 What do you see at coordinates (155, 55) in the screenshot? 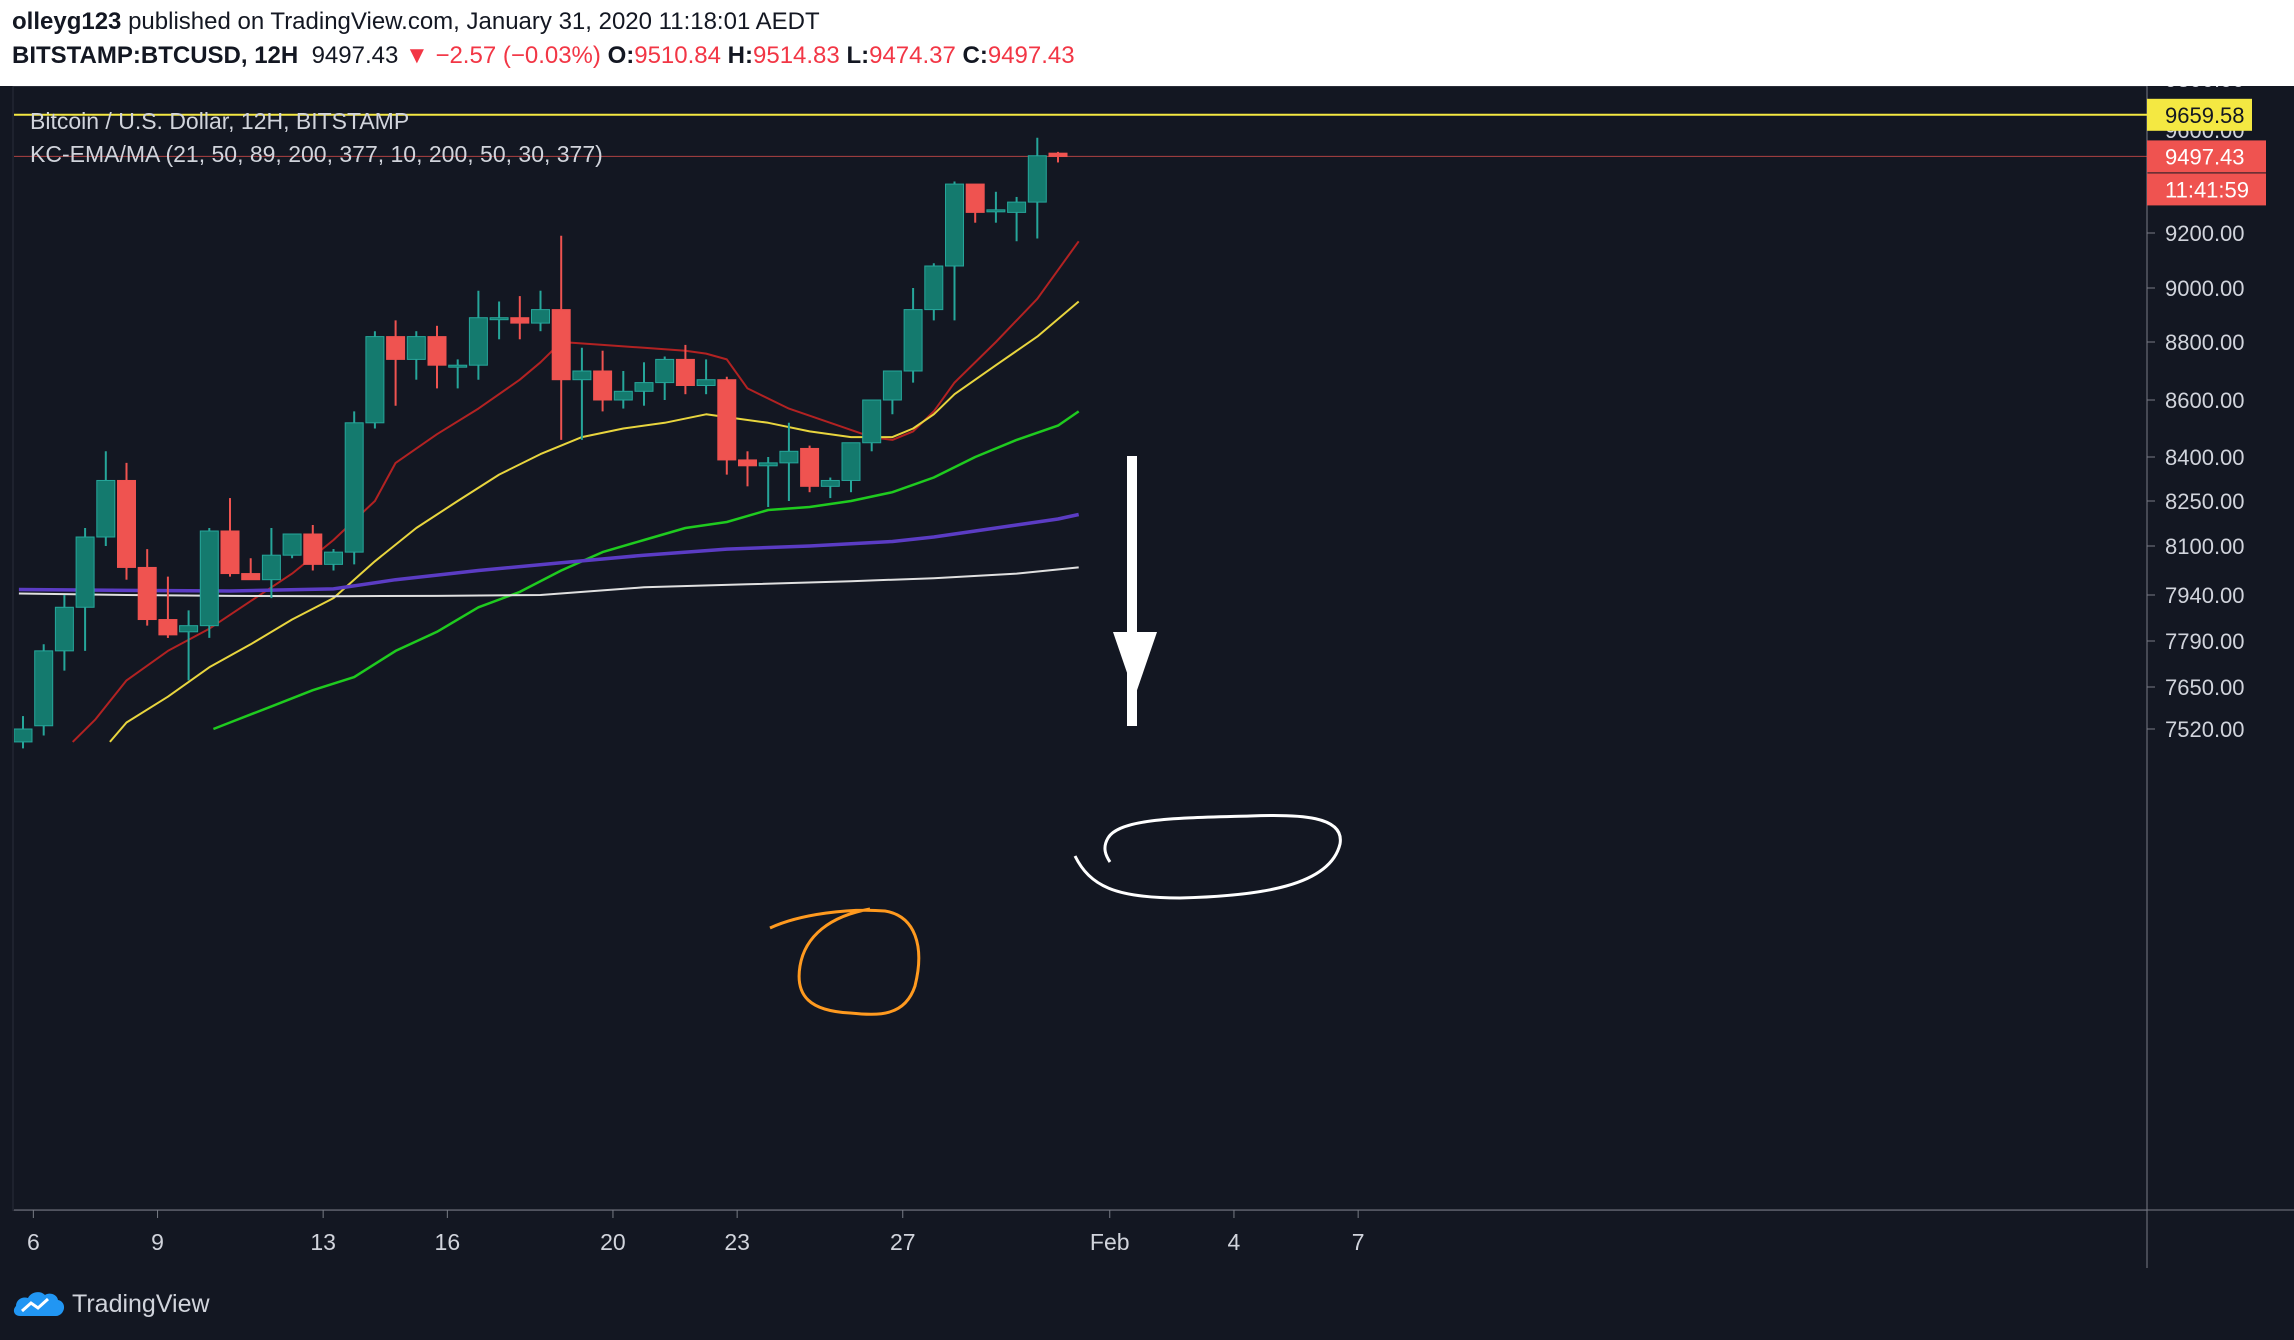
I see `symbol-label: BITSTAMP:BTCUSD, 12H` at bounding box center [155, 55].